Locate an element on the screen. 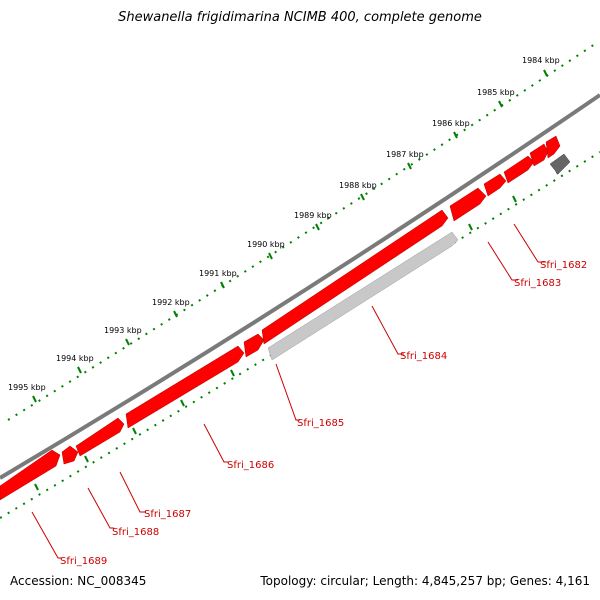  accession-text: Accession: NC_008345 is located at coordinates (78, 581).